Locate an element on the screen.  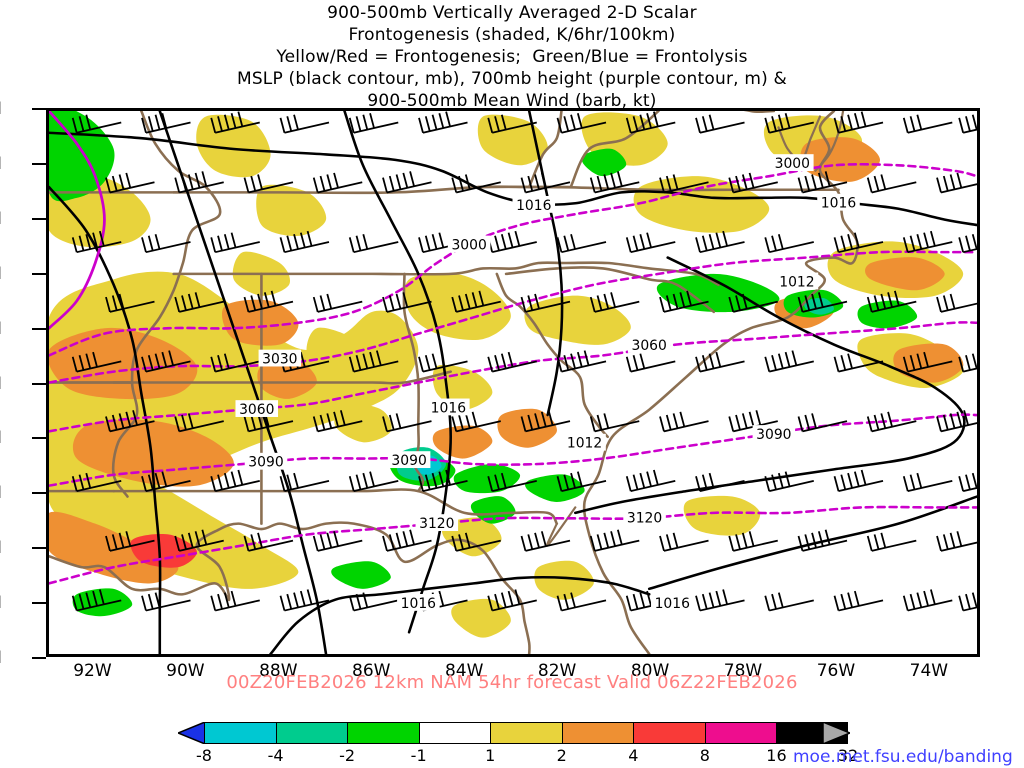
lon-tick-label: 78W is located at coordinates (743, 671).